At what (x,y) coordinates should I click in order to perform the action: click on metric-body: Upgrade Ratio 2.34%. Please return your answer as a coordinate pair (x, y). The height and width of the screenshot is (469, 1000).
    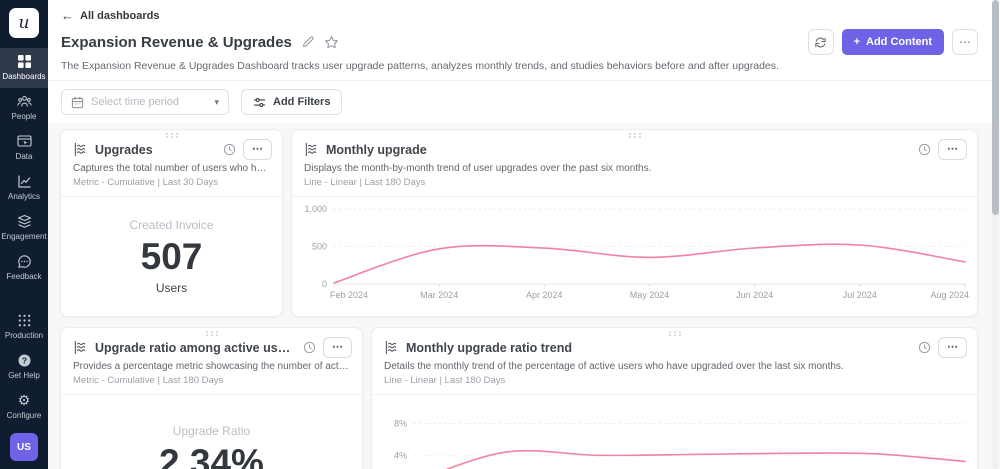
    Looking at the image, I should click on (211, 431).